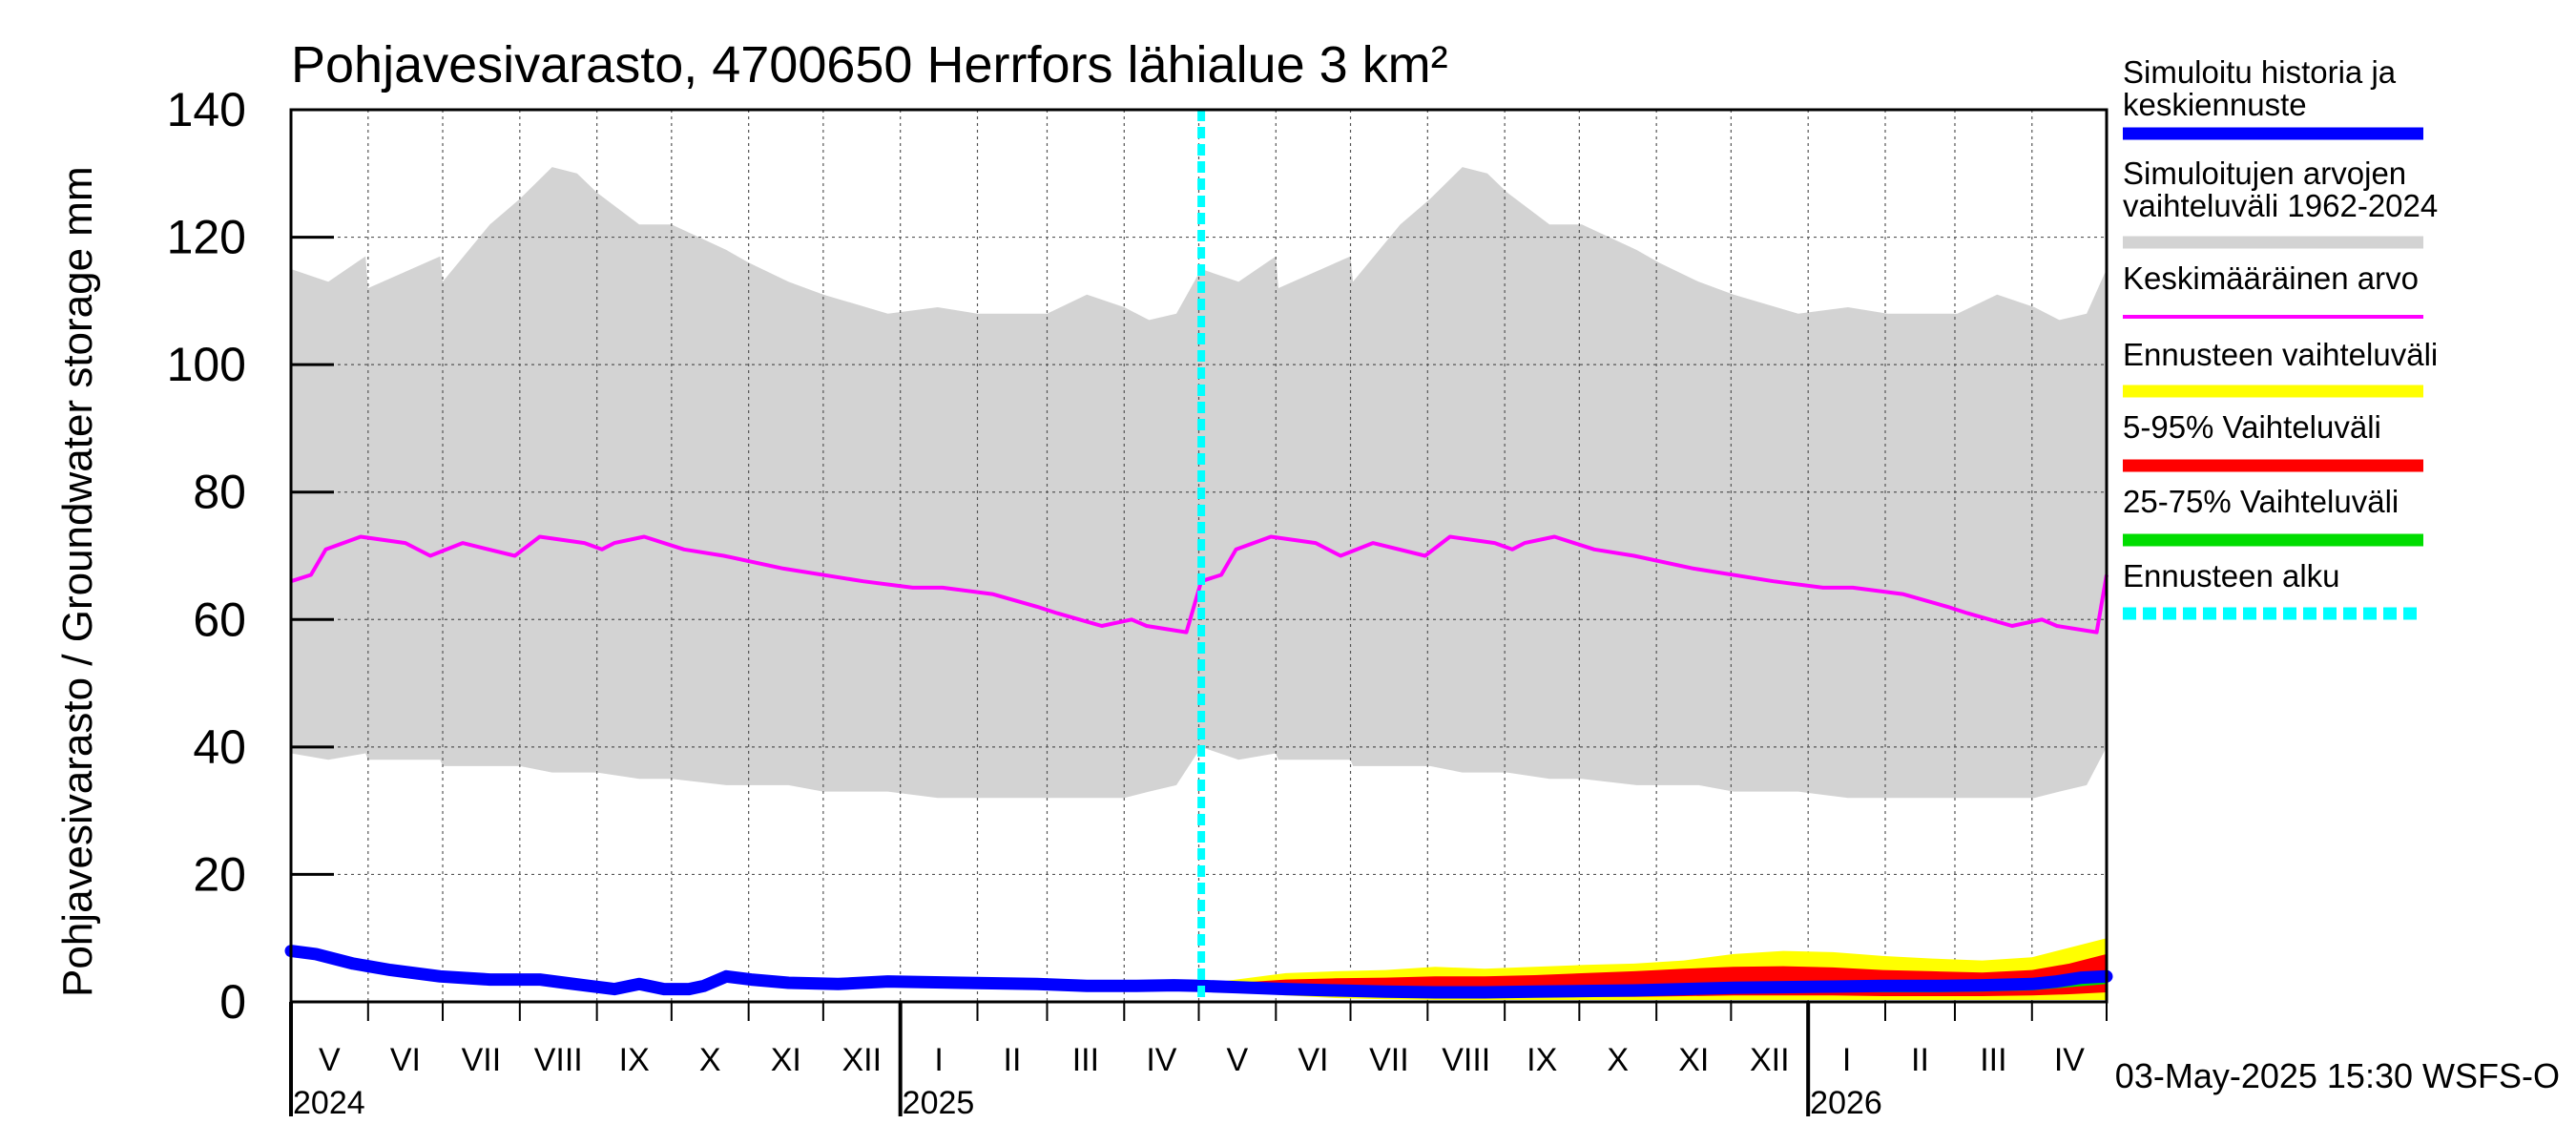 Image resolution: width=2576 pixels, height=1145 pixels. I want to click on legend-entry: Ennusteen vaihteluväli, so click(2280, 367).